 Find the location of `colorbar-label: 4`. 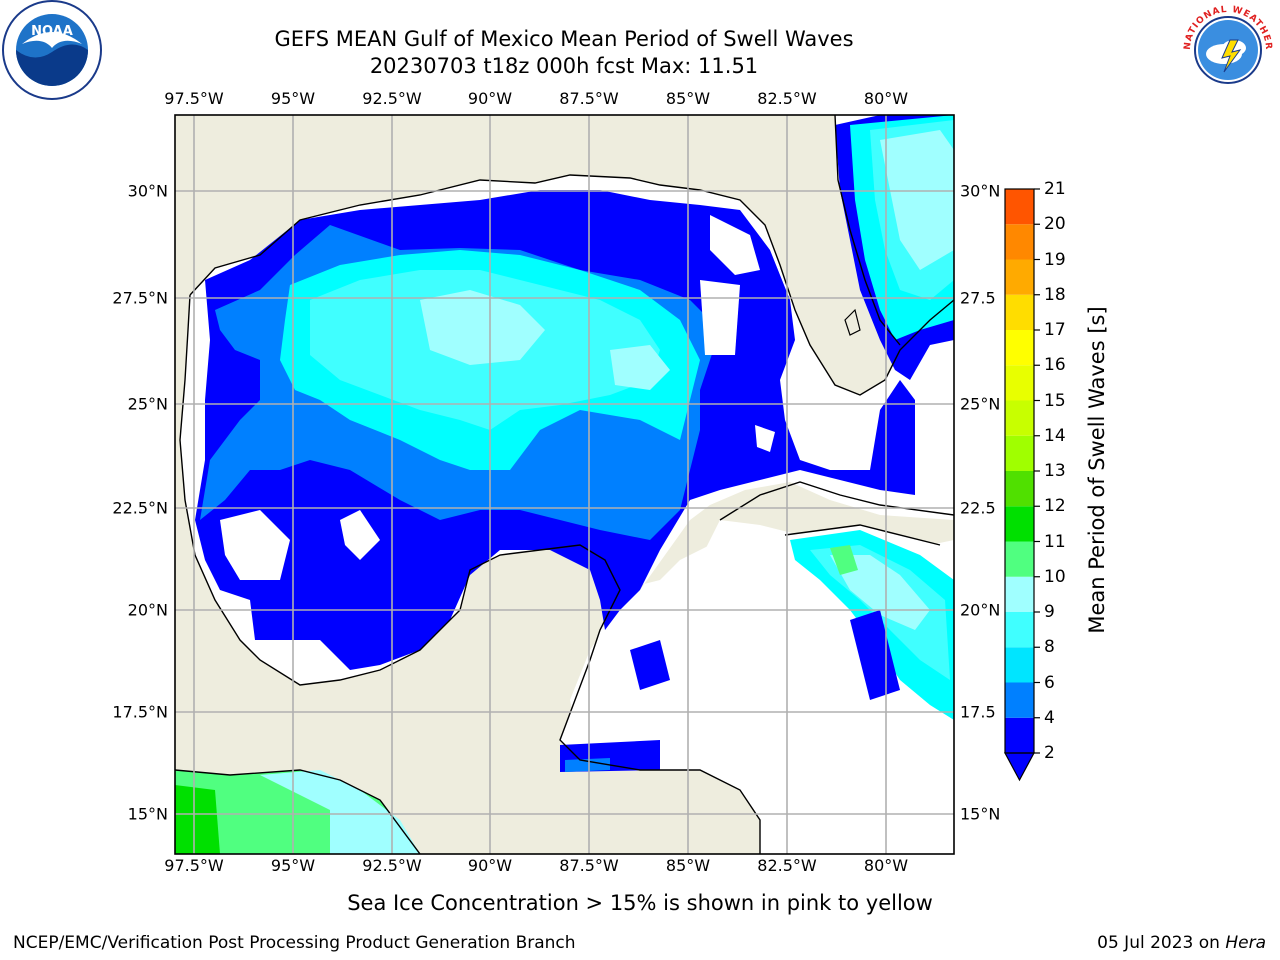

colorbar-label: 4 is located at coordinates (1049, 717).